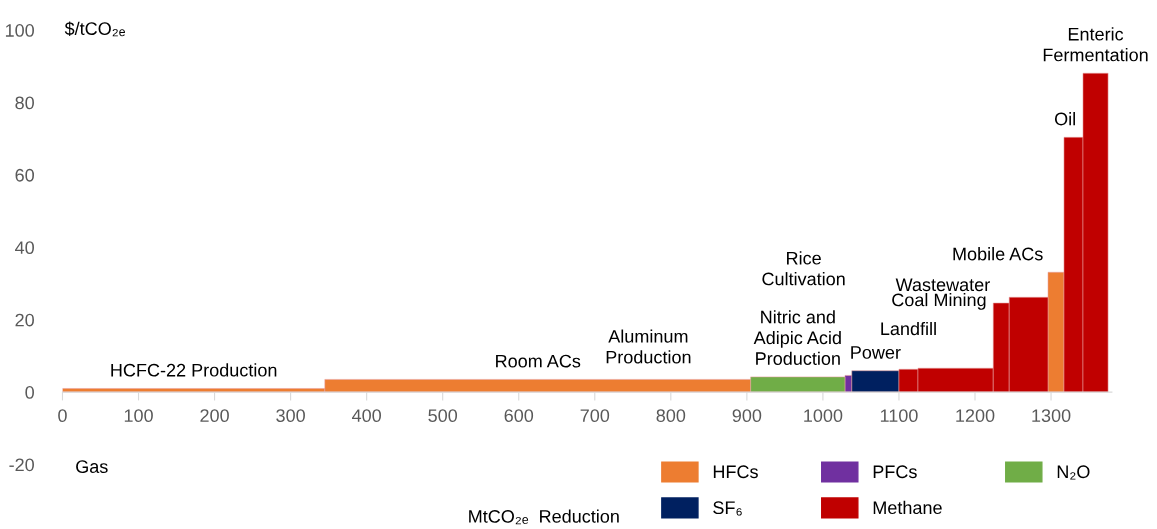 This screenshot has width=1157, height=529. What do you see at coordinates (735, 472) in the screenshot?
I see `legend-label: HFCs` at bounding box center [735, 472].